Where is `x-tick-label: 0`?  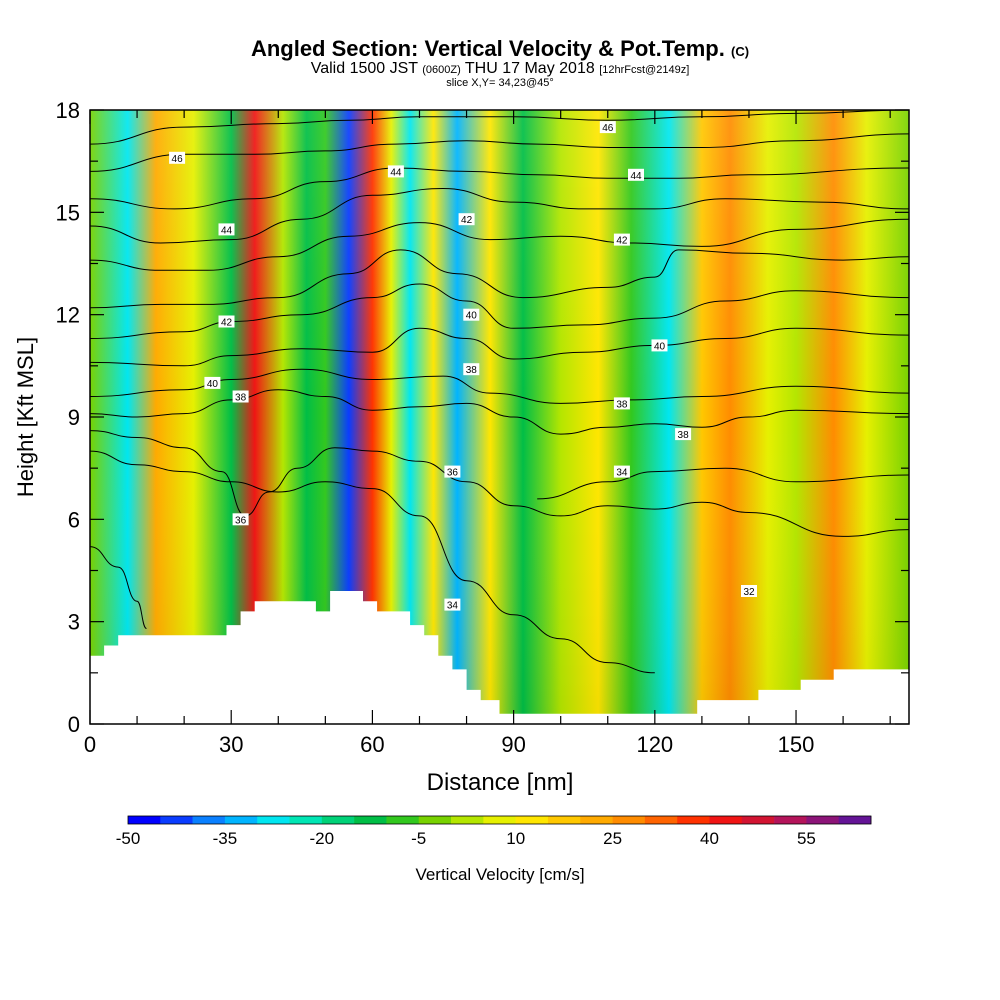
x-tick-label: 0 is located at coordinates (90, 744).